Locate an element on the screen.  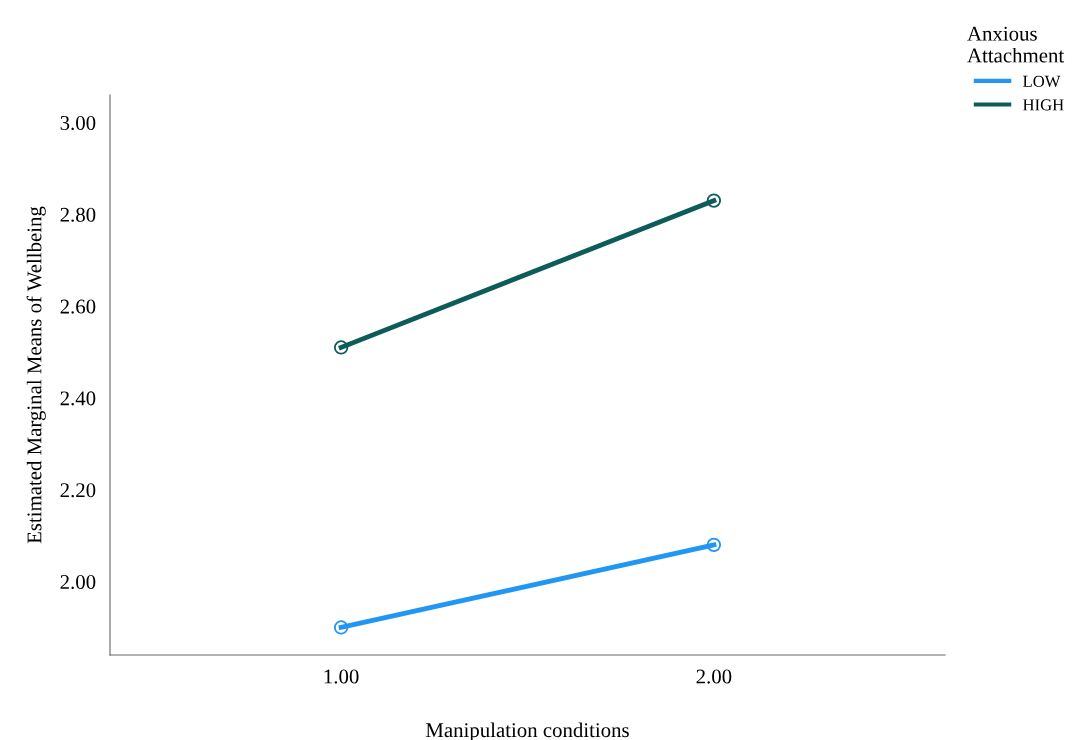
legend-label: HIGH is located at coordinates (1043, 105).